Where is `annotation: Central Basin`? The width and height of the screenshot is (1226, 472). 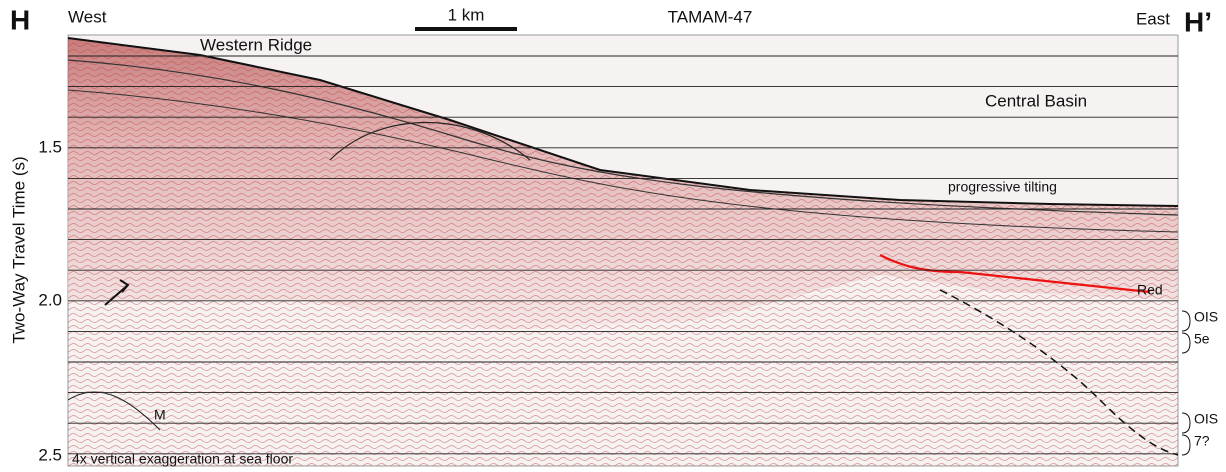
annotation: Central Basin is located at coordinates (1036, 100).